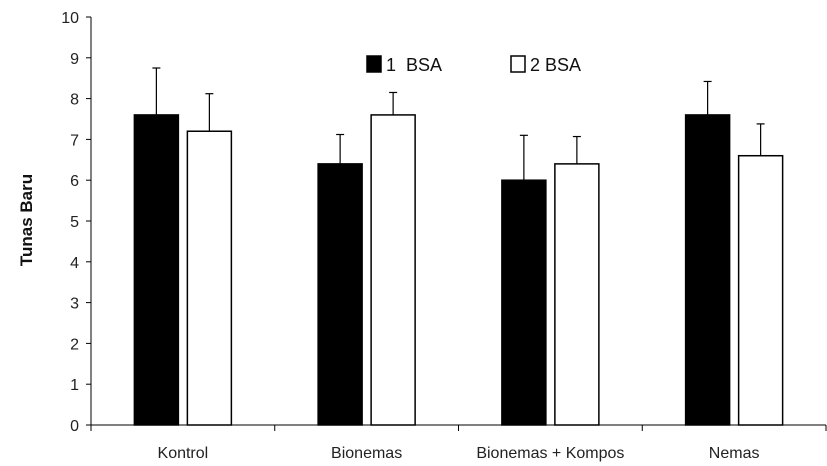 Image resolution: width=827 pixels, height=466 pixels. I want to click on legend-label: 2 BSA, so click(555, 65).